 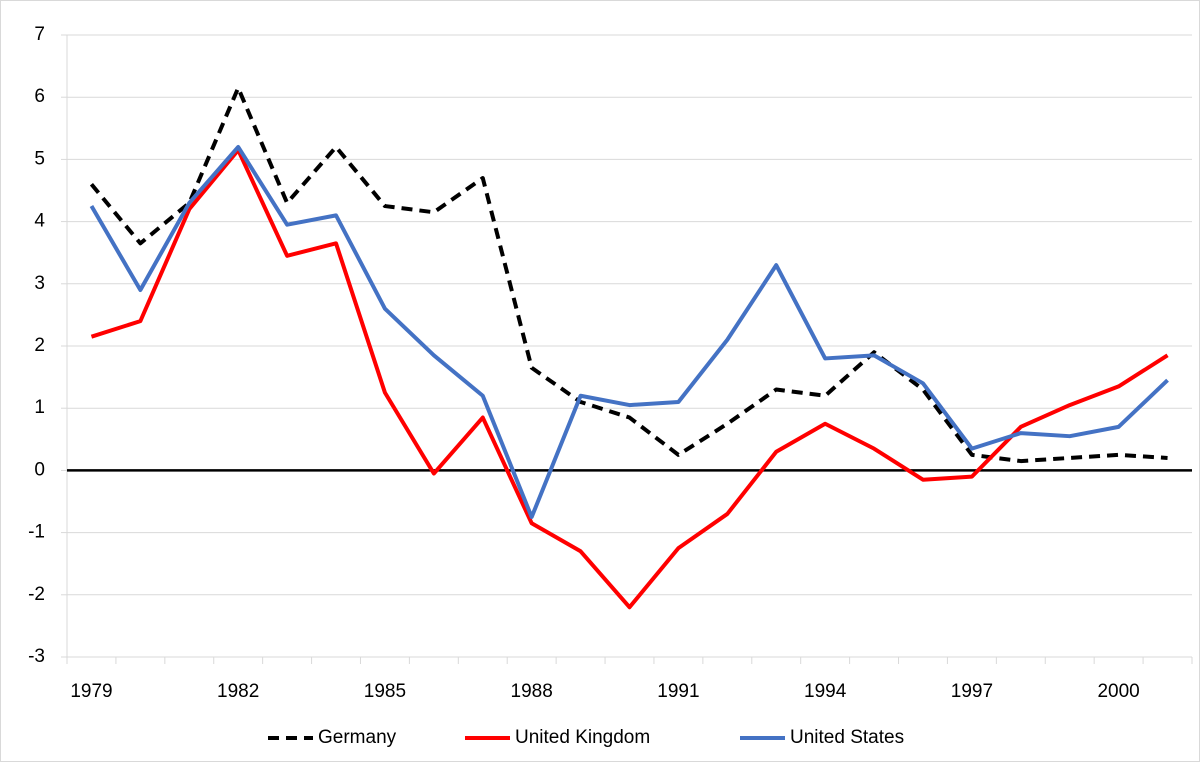 I want to click on x-tick-label: 2000, so click(x=1118, y=691).